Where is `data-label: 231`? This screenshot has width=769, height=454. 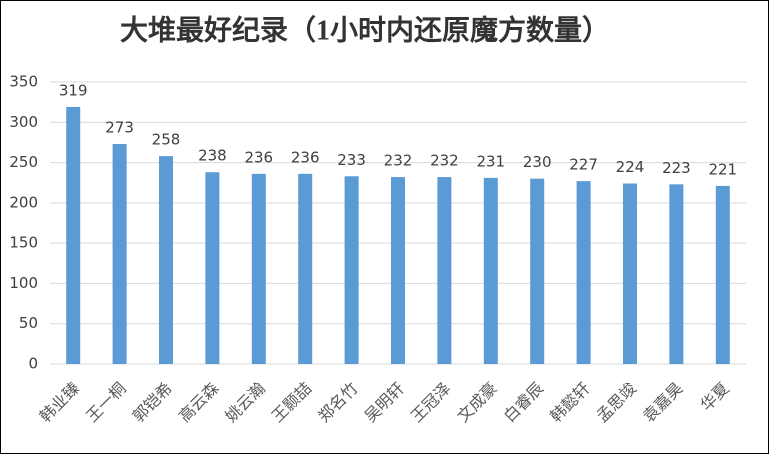
data-label: 231 is located at coordinates (490, 161).